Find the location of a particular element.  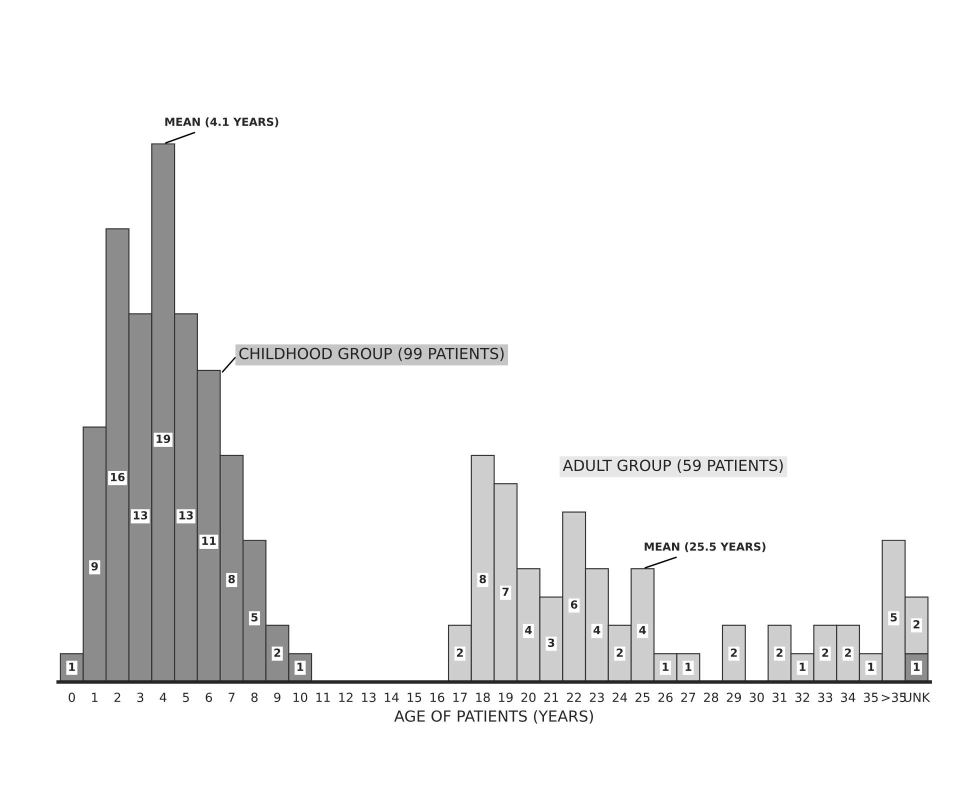

x-tick-label: 11 is located at coordinates (323, 697).